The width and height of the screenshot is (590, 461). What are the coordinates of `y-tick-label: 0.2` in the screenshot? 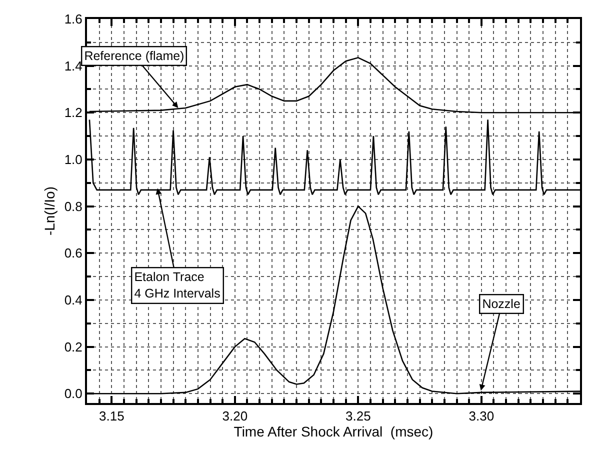 It's located at (73, 346).